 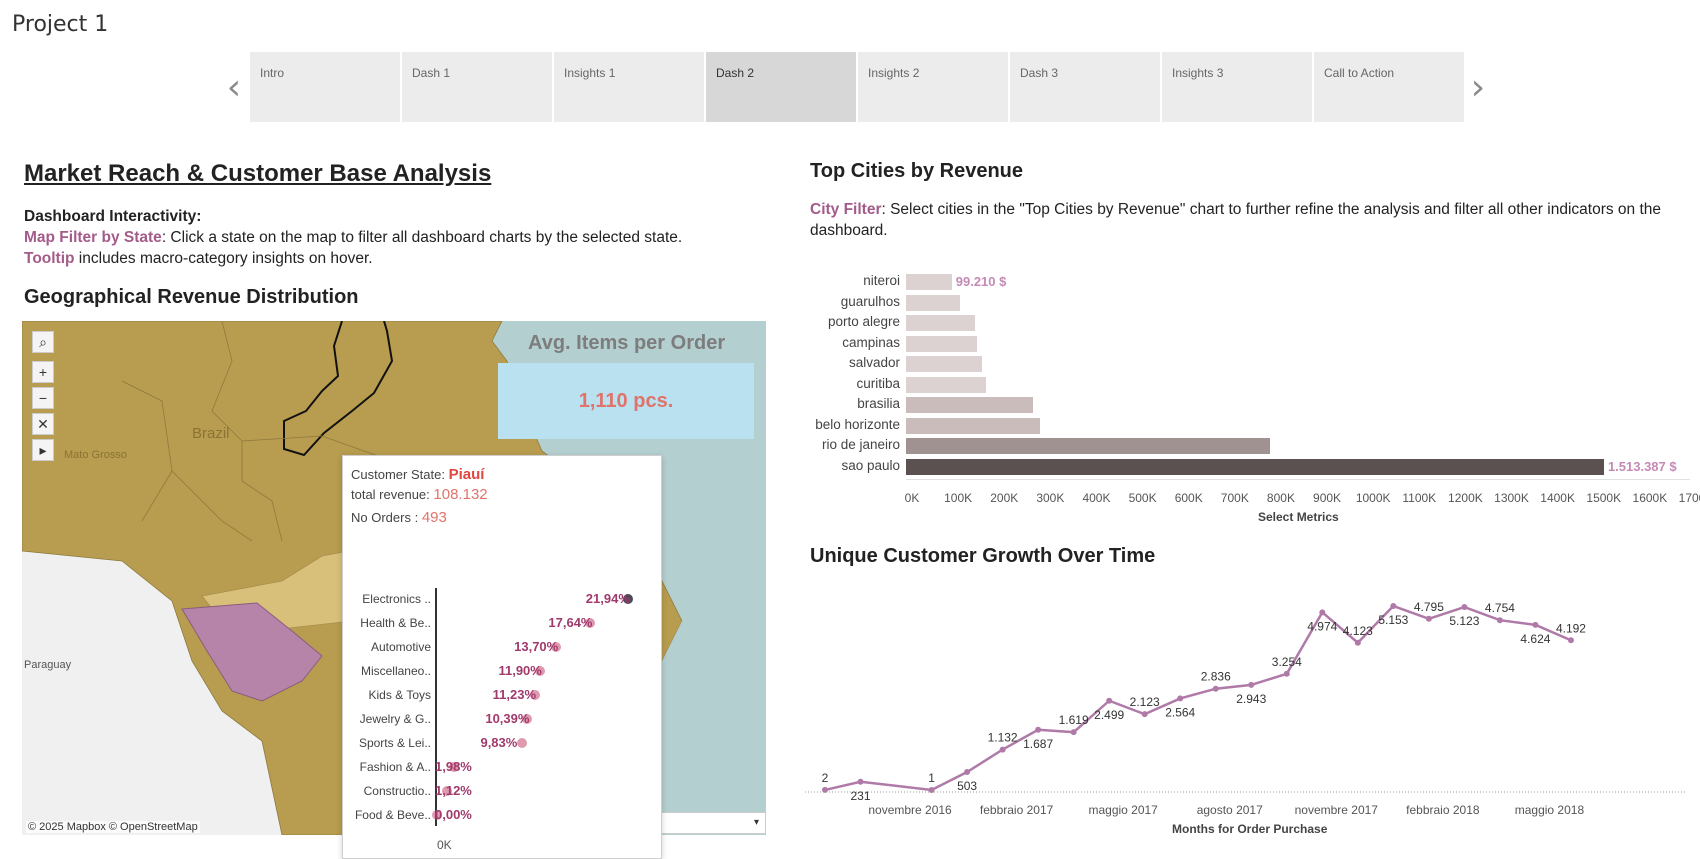 I want to click on pan-arrow-icon: ▸, so click(x=43, y=450).